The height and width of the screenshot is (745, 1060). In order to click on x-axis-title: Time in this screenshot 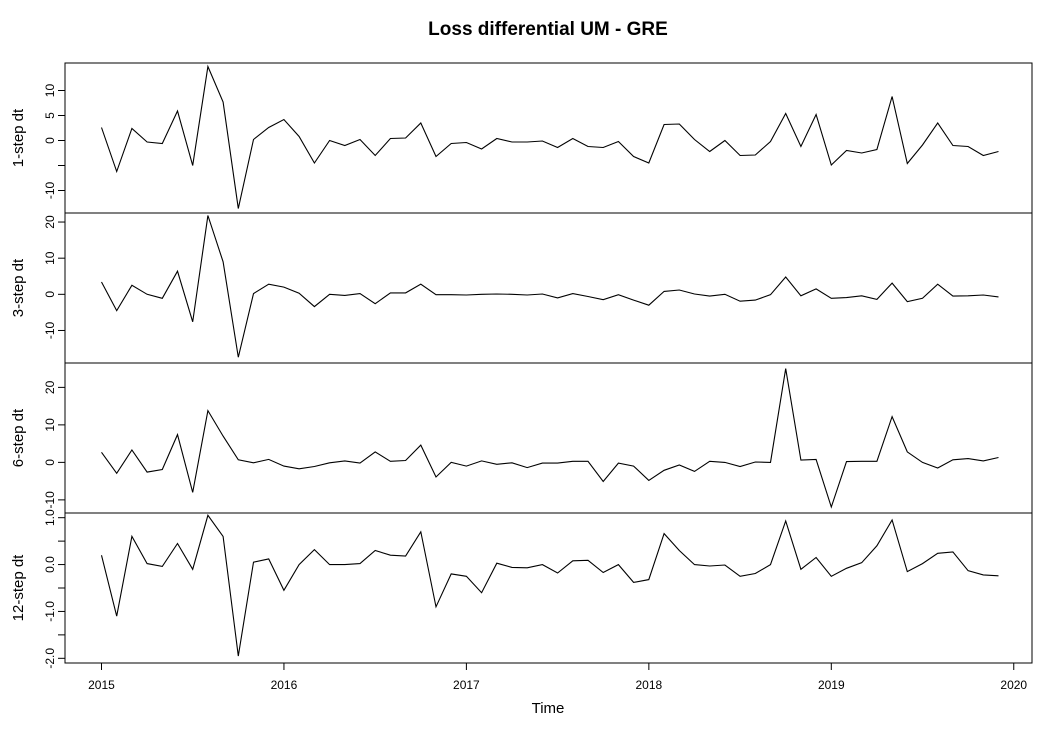, I will do `click(548, 708)`.